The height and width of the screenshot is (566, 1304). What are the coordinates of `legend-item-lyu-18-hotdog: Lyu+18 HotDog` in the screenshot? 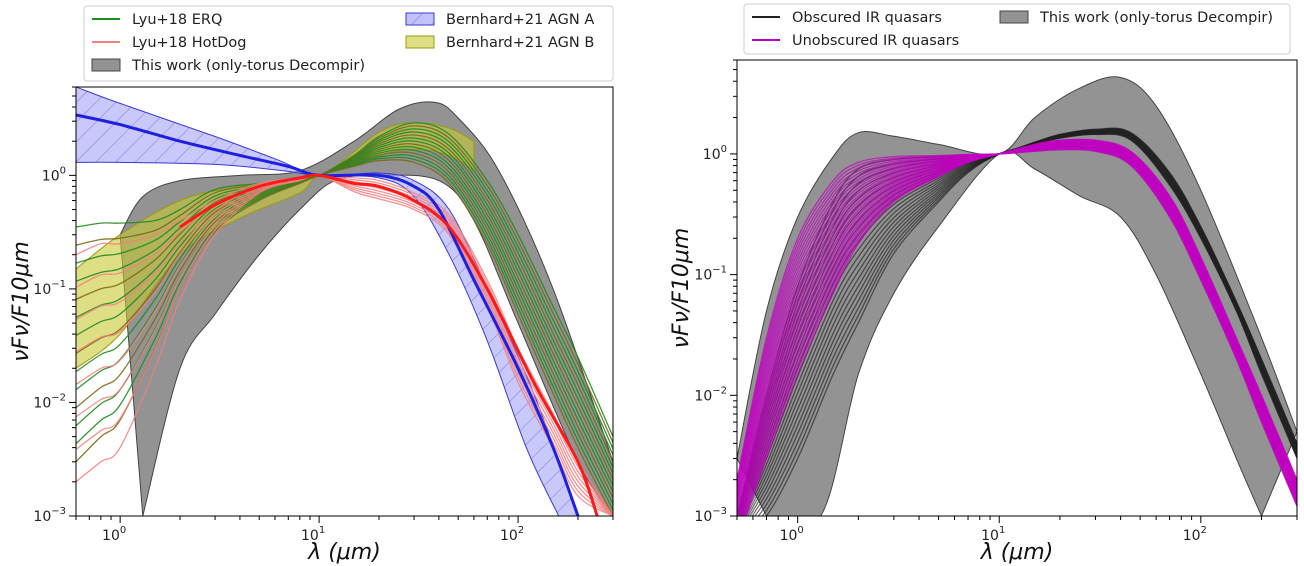 It's located at (169, 43).